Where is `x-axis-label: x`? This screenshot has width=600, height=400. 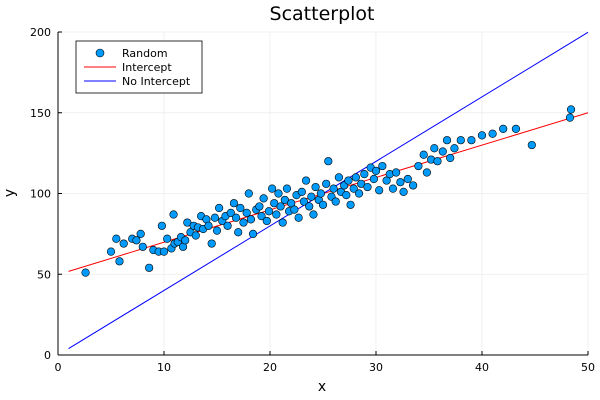
x-axis-label: x is located at coordinates (322, 387).